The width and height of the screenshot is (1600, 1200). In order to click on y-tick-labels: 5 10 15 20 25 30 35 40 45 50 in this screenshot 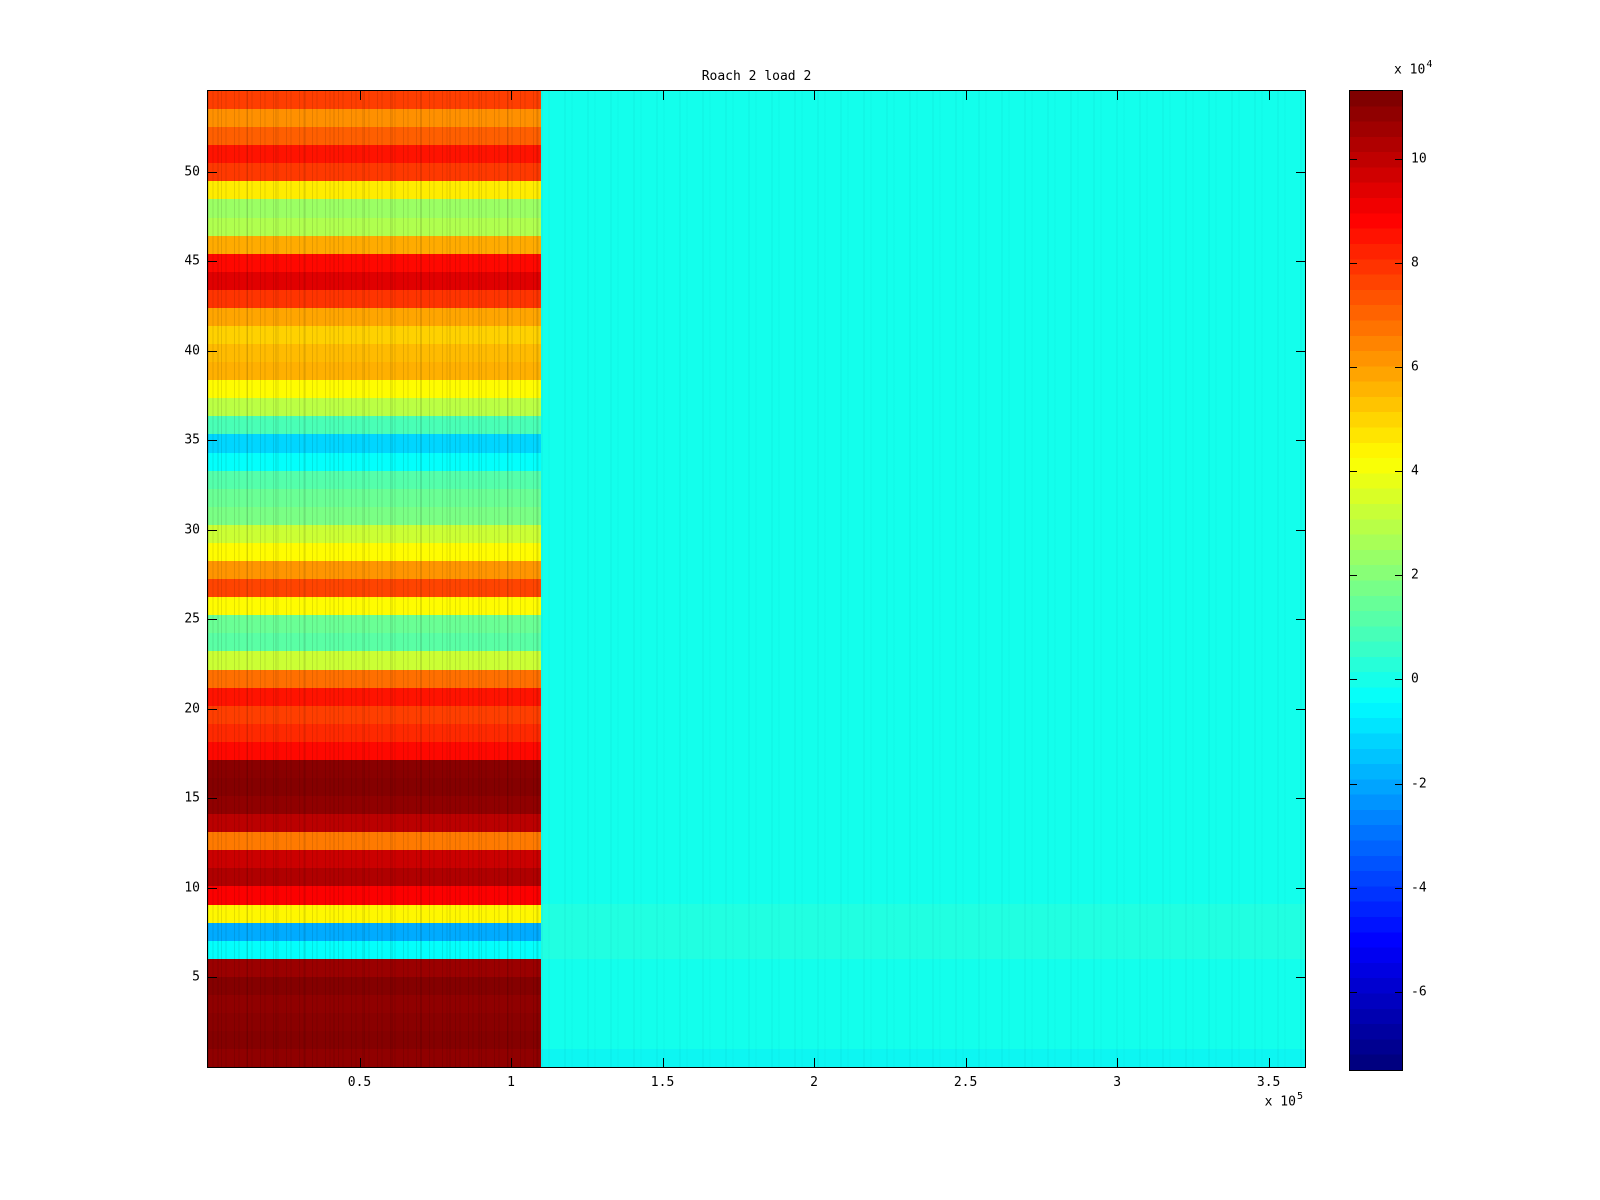, I will do `click(170, 579)`.